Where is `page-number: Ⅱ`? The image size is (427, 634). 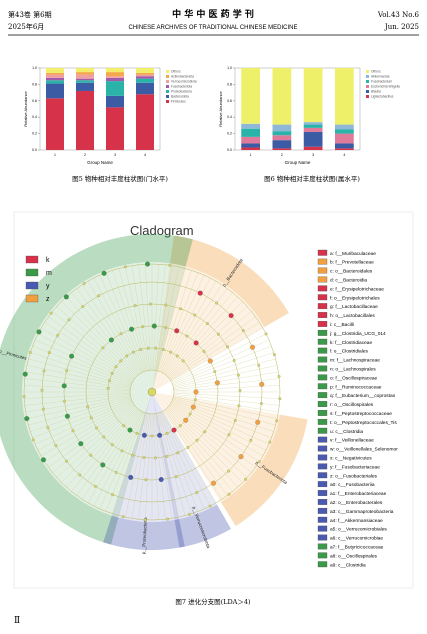
page-number: Ⅱ is located at coordinates (17, 621).